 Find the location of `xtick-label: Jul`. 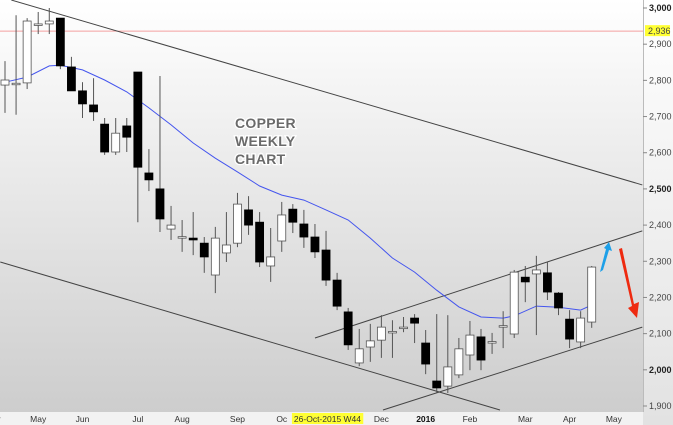

xtick-label: Jul is located at coordinates (137, 419).